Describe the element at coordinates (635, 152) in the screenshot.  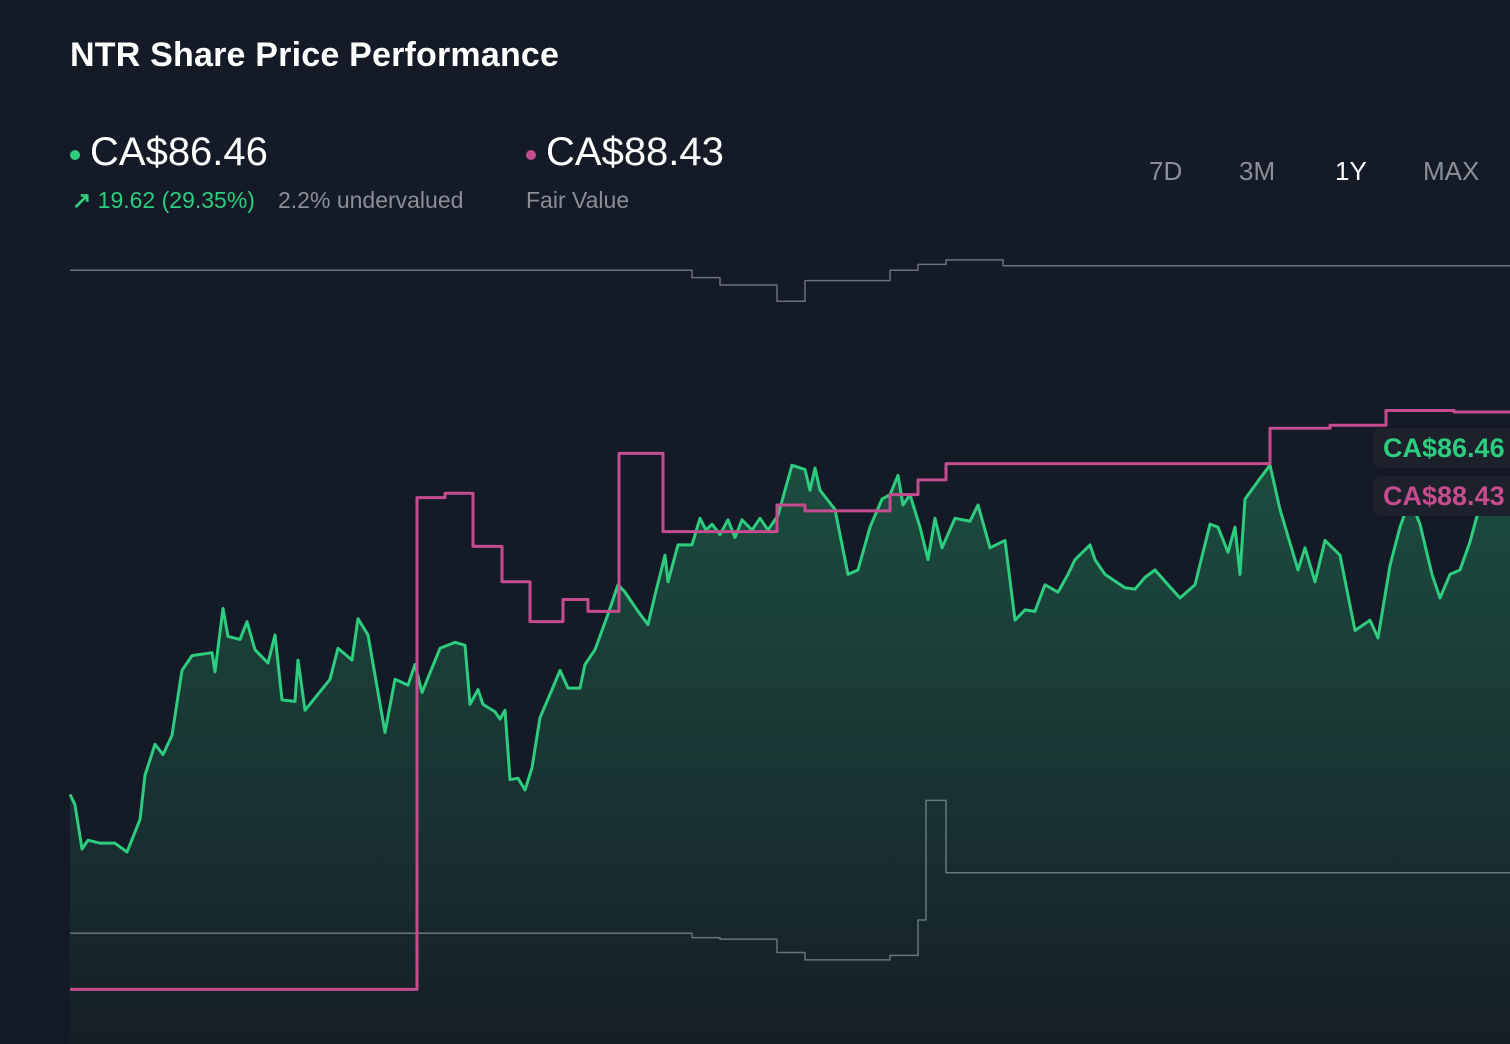
I see `fair-value-value: CA$88.43` at that location.